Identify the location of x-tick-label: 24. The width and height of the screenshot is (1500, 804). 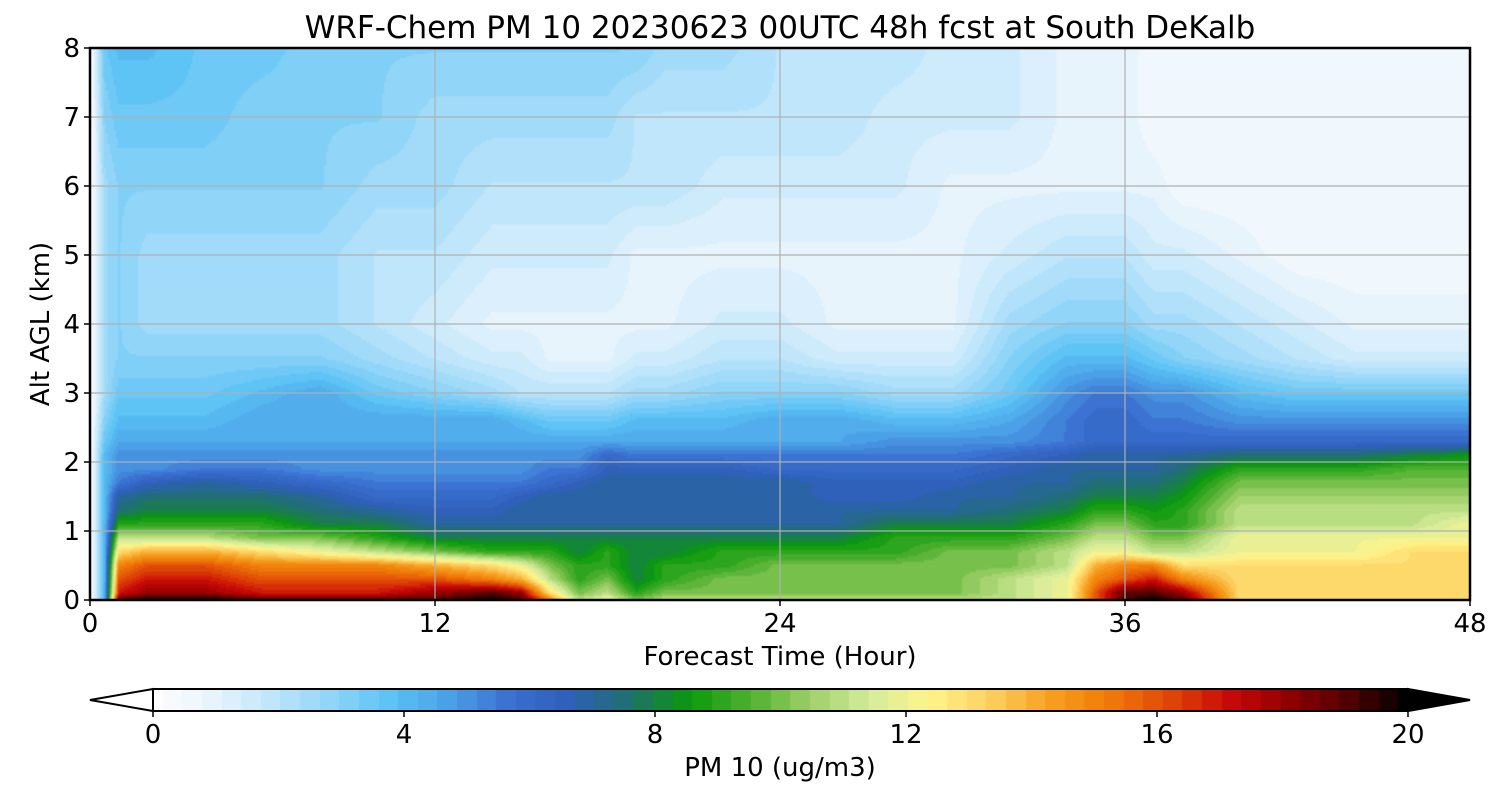
(779, 624).